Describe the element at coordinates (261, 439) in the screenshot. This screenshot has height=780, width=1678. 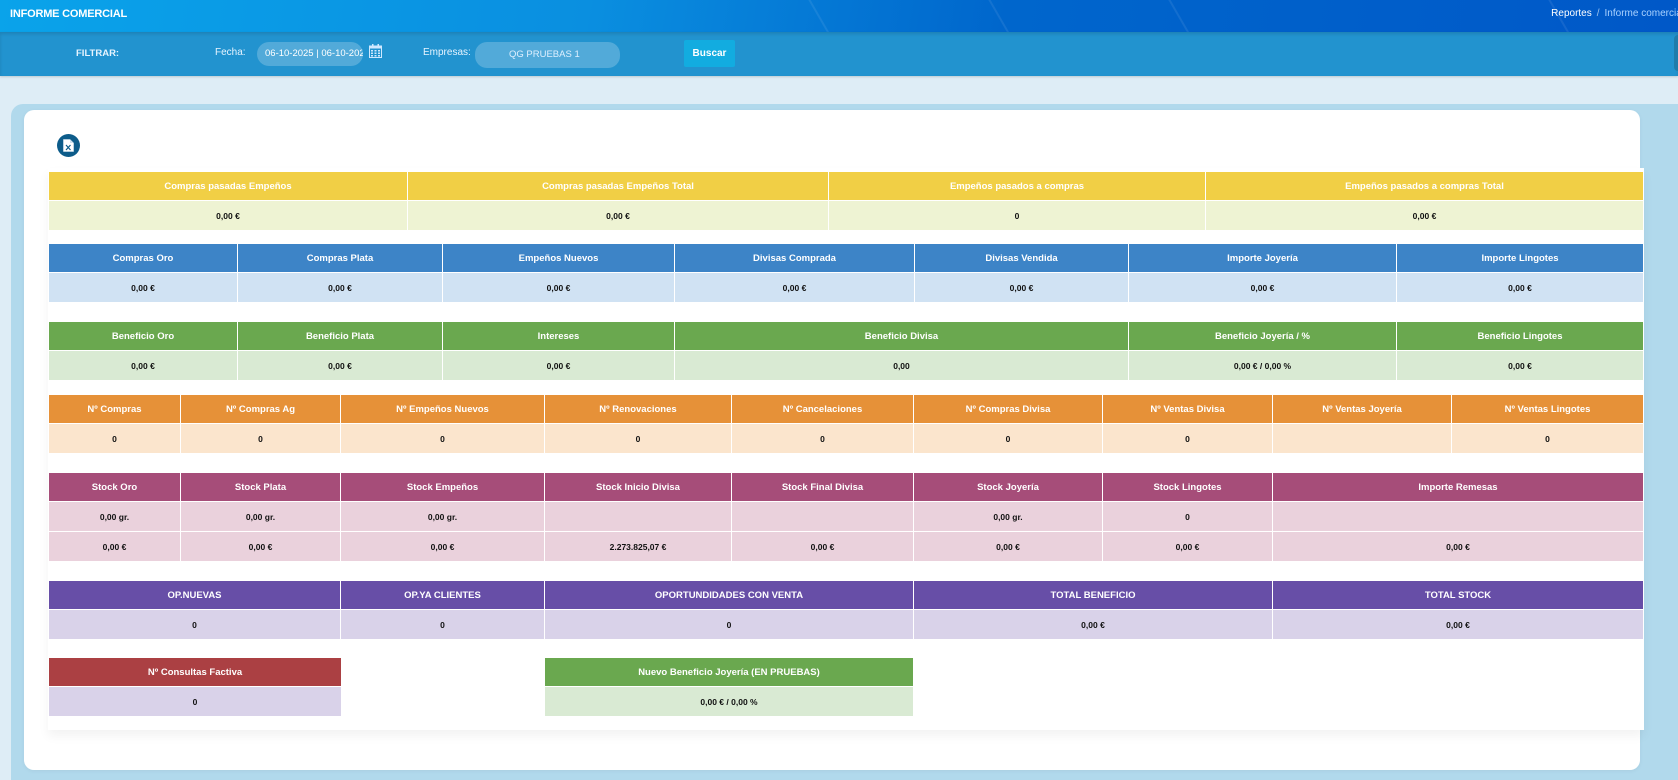
I see `value-n-compras-ag: 0` at that location.